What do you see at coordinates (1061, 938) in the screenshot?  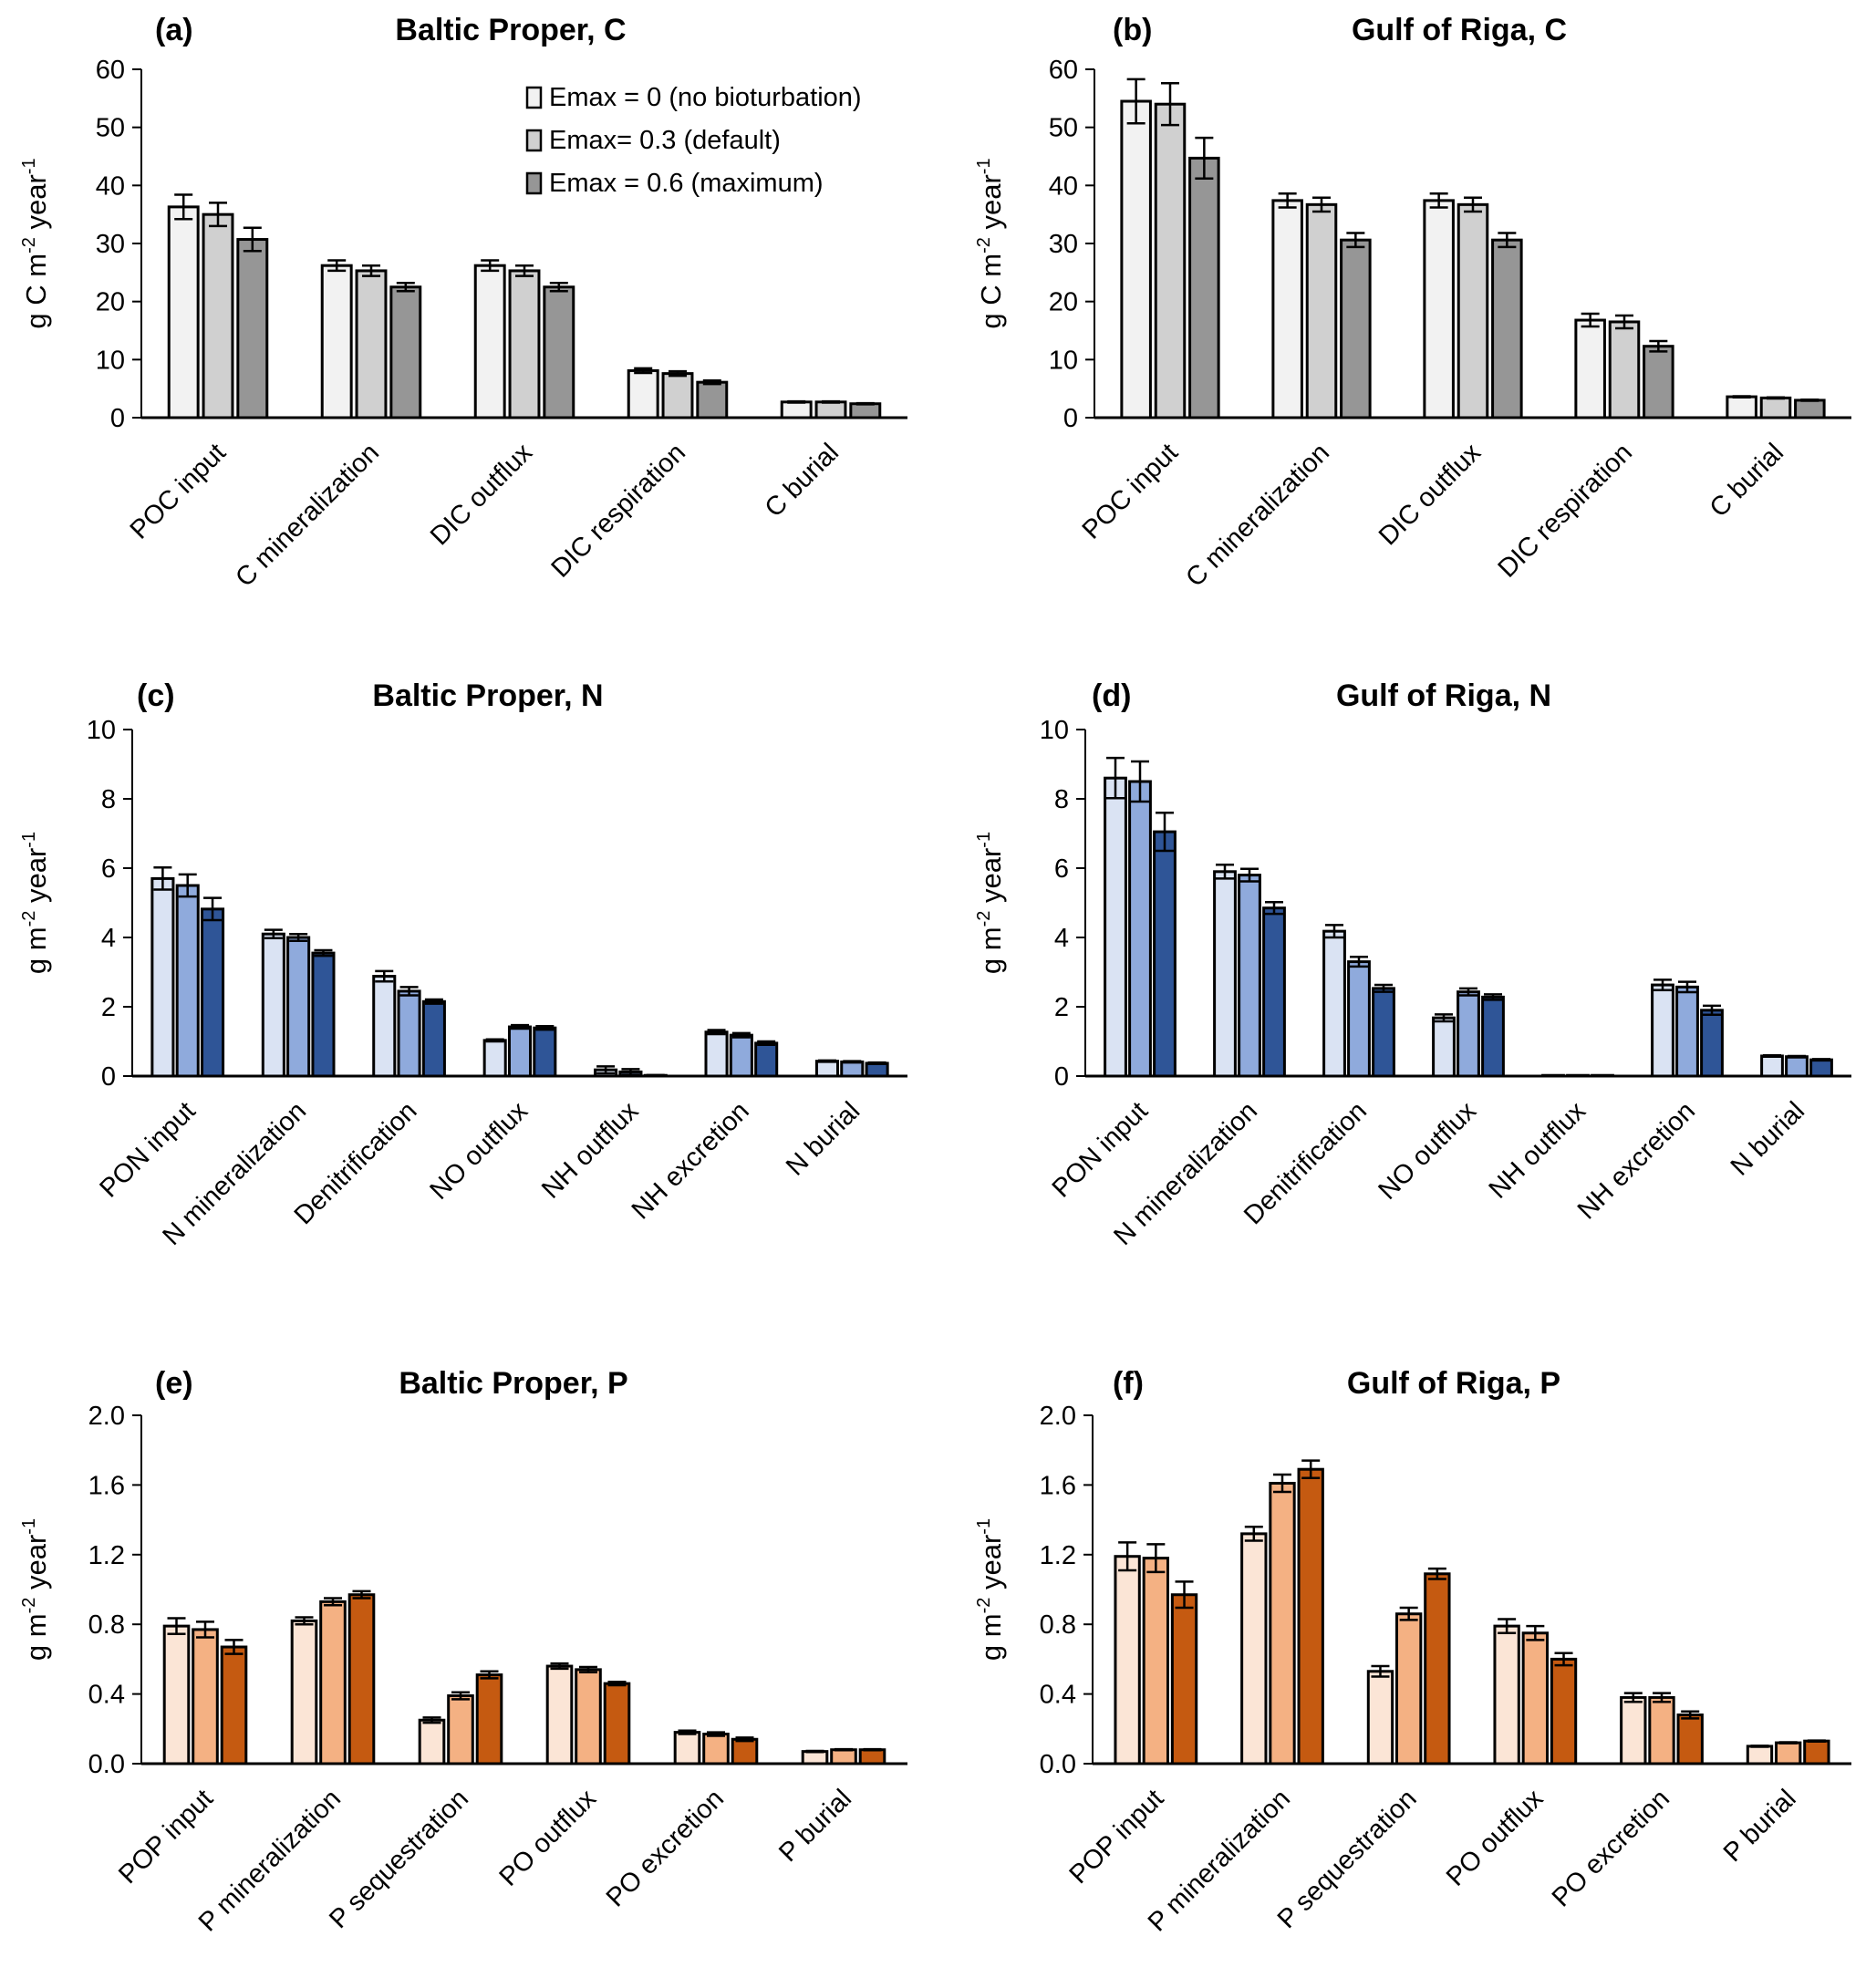 I see `y-tick-label: 4` at bounding box center [1061, 938].